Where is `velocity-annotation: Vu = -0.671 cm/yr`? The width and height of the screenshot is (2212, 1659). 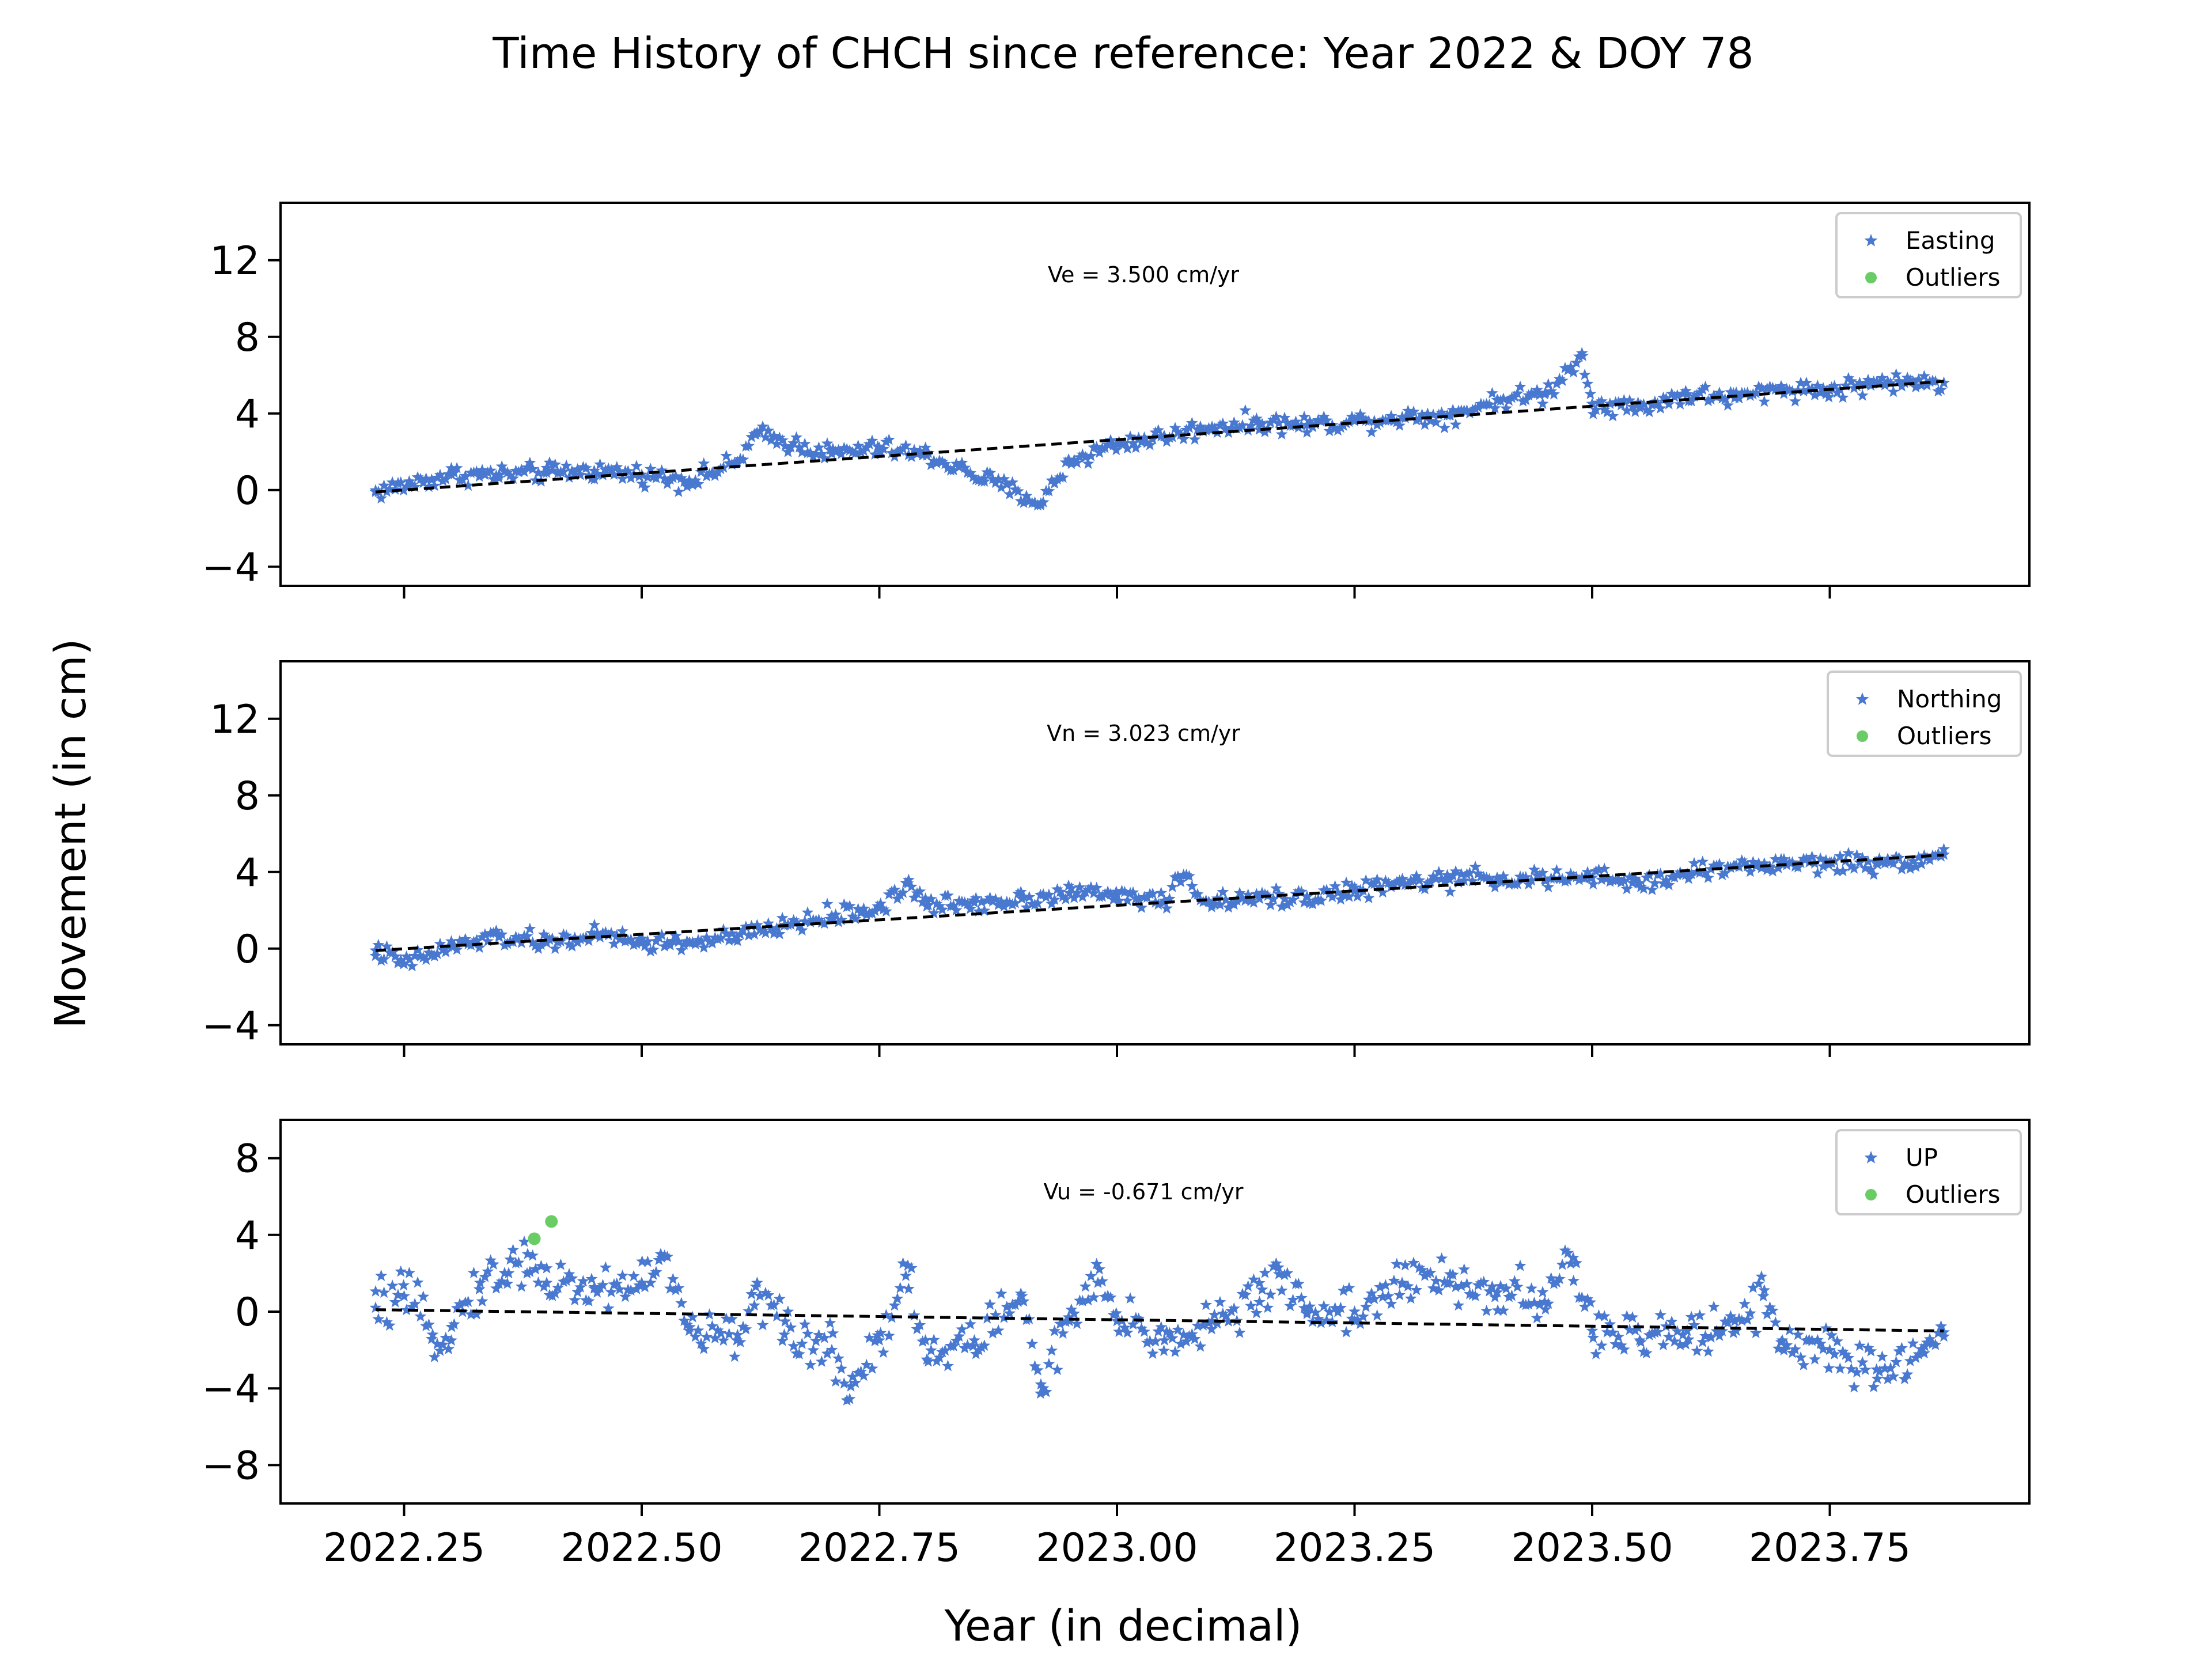
velocity-annotation: Vu = -0.671 cm/yr is located at coordinates (1144, 1192).